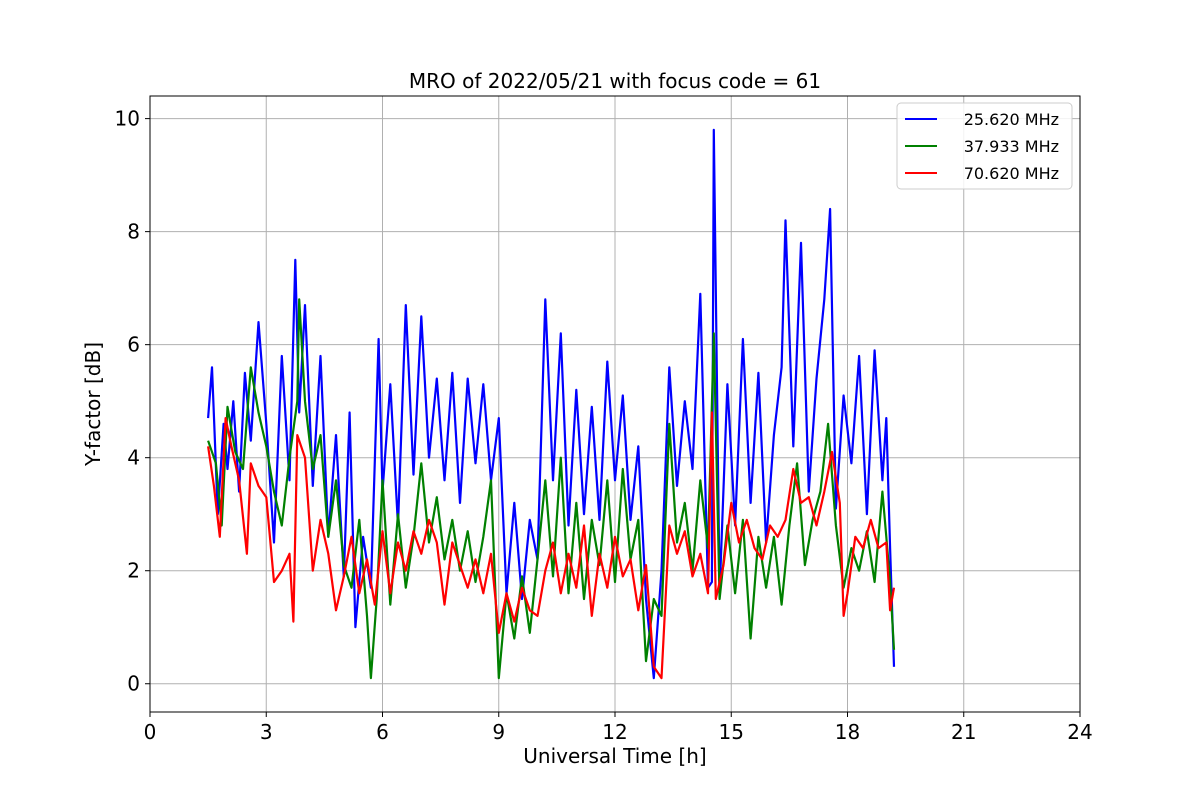 The image size is (1200, 800). What do you see at coordinates (133, 345) in the screenshot?
I see `y-tick-label: 6` at bounding box center [133, 345].